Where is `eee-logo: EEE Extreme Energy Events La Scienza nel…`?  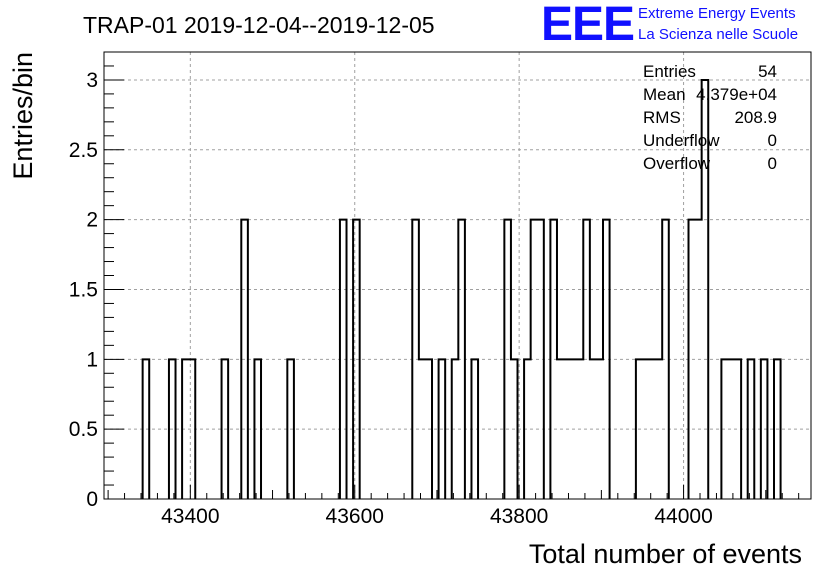
eee-logo: EEE Extreme Energy Events La Scienza nel… is located at coordinates (669, 25).